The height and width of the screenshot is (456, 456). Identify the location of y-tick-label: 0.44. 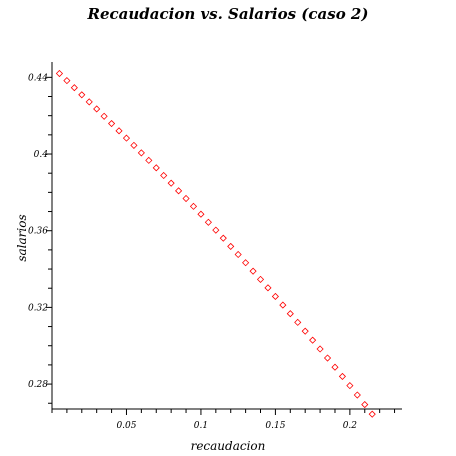
(38, 78).